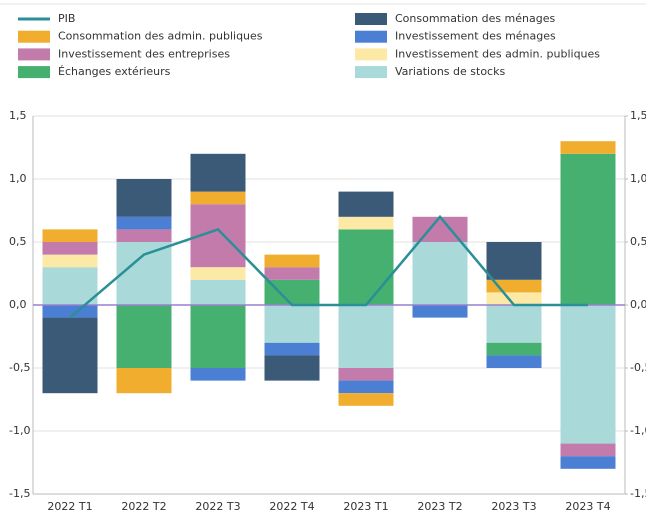 This screenshot has width=646, height=513. What do you see at coordinates (291, 506) in the screenshot?
I see `x-tick-label: 2022 T4` at bounding box center [291, 506].